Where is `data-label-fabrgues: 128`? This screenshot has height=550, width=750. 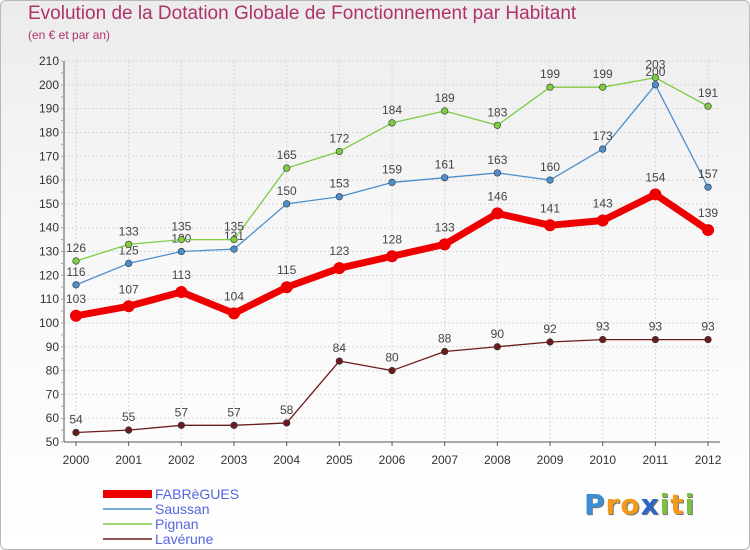 data-label-fabrgues: 128 is located at coordinates (392, 239).